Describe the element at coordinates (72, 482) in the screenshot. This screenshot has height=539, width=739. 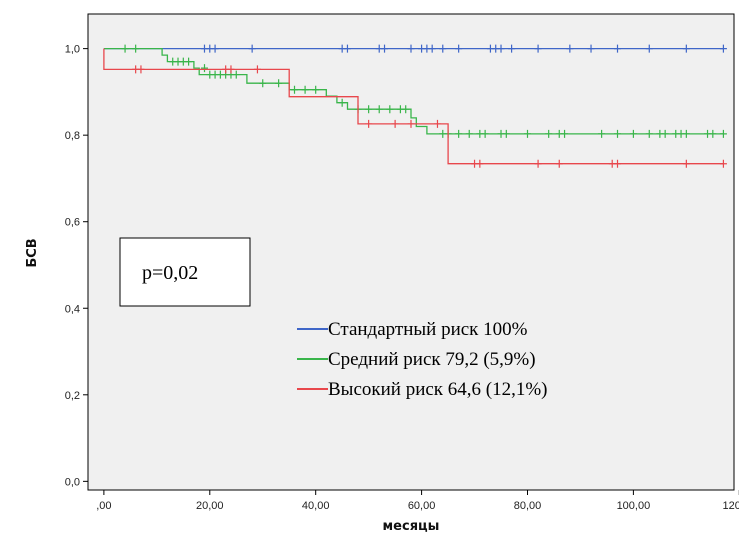
I see `y-tick-label: 0,0` at that location.